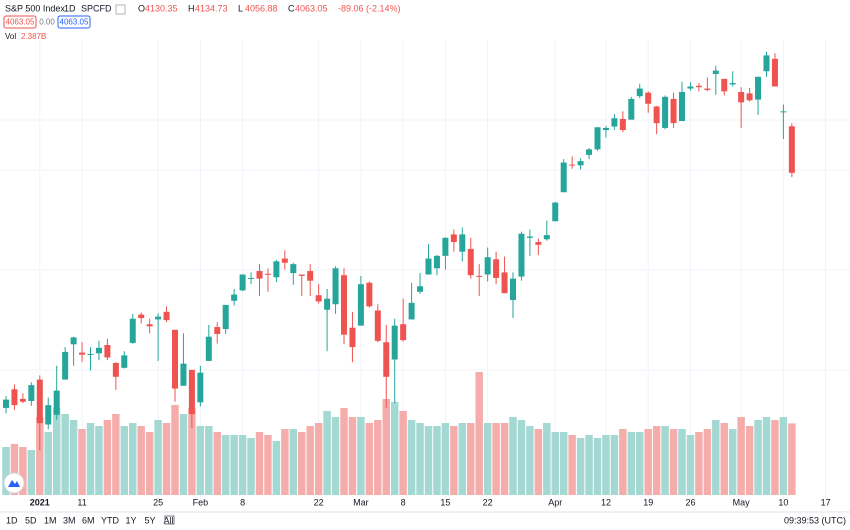 This screenshot has width=850, height=530. What do you see at coordinates (161, 8) in the screenshot?
I see `legend-value: 4130.35` at bounding box center [161, 8].